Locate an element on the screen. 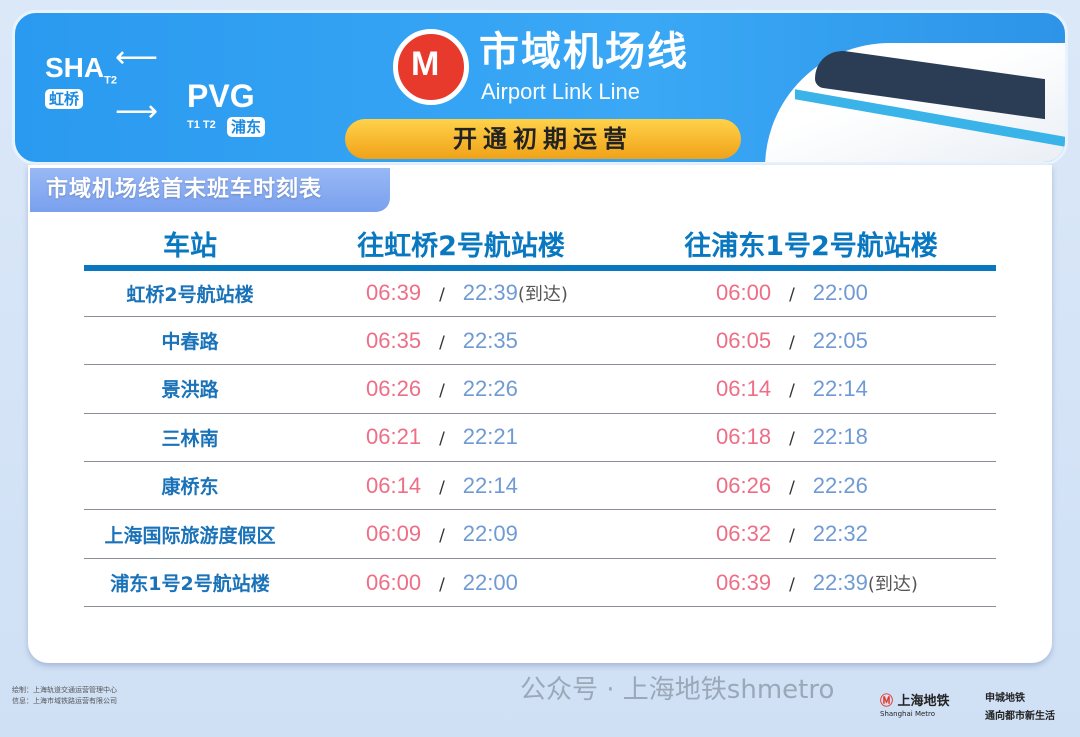 This screenshot has width=1080, height=737. watermark: 公众号 · 上海地铁shmetro is located at coordinates (677, 690).